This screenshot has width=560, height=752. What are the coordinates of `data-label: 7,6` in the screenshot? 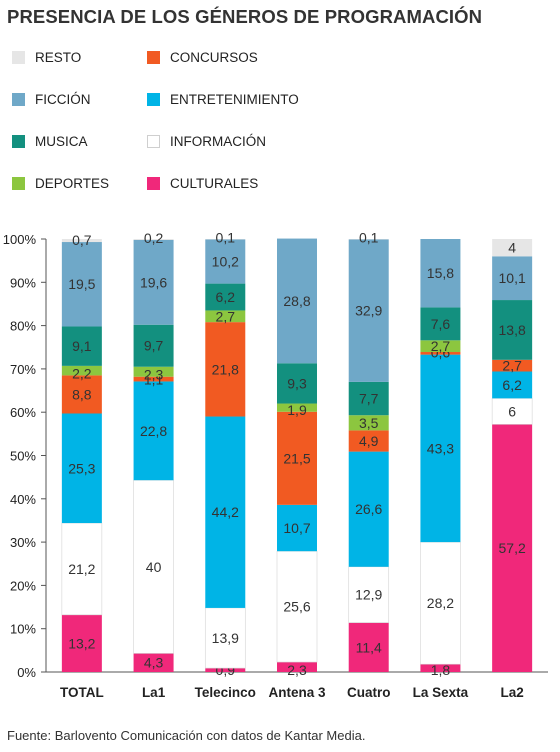 It's located at (441, 324).